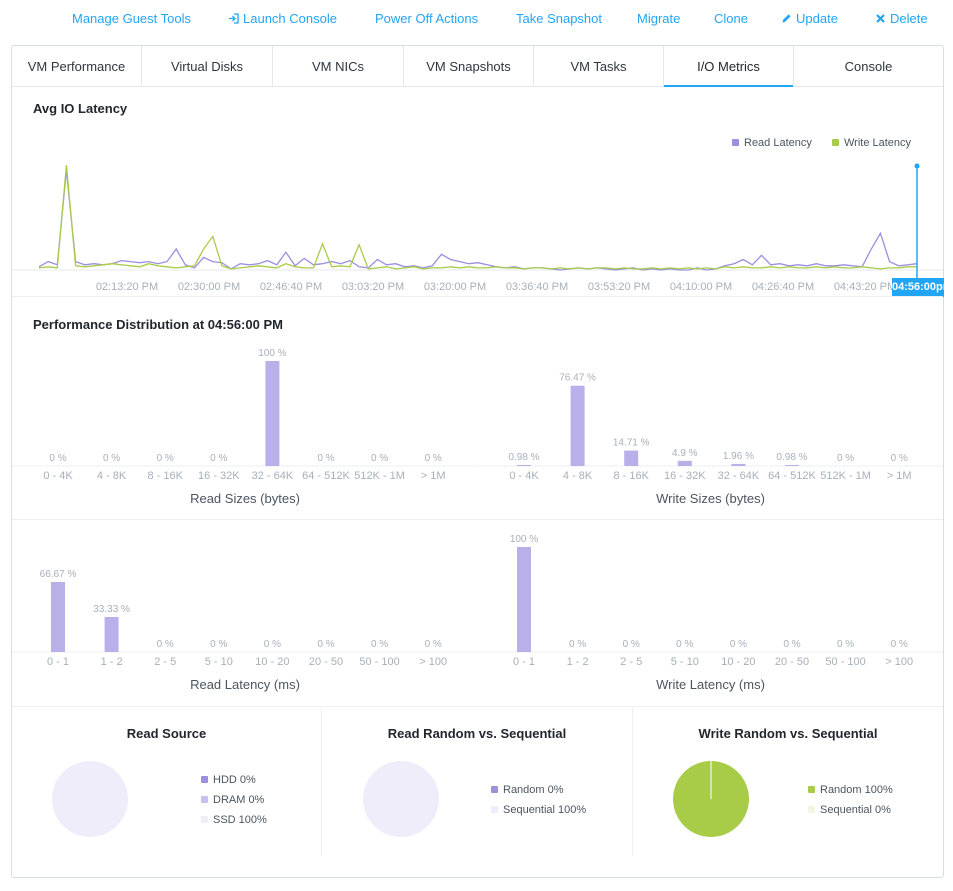 The height and width of the screenshot is (891, 953). Describe the element at coordinates (290, 18) in the screenshot. I see `launch-console-label: Launch Console` at that location.